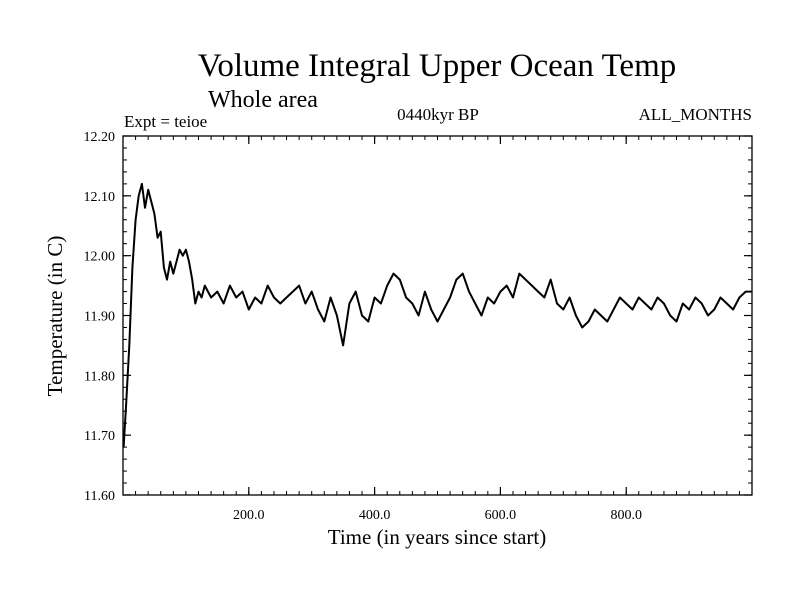 The image size is (800, 600). I want to click on x-tick-label: 600.0, so click(501, 515).